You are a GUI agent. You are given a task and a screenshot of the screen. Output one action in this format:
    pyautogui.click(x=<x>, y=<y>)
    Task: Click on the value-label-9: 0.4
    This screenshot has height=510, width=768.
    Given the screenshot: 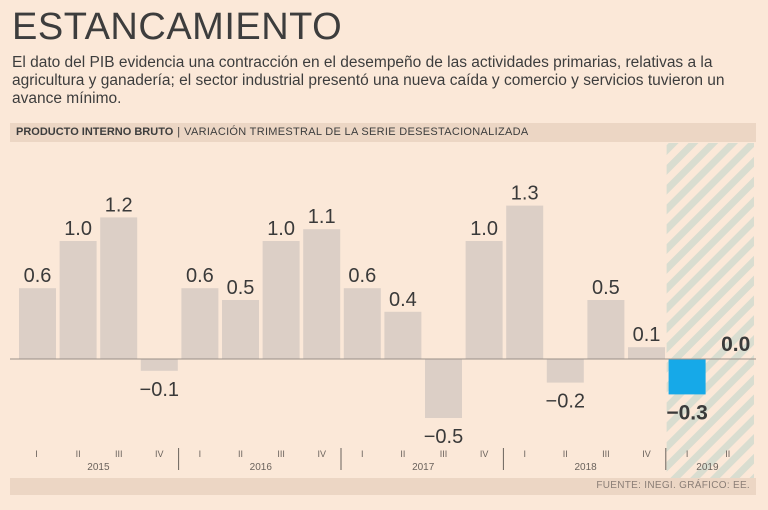 What is the action you would take?
    pyautogui.click(x=403, y=300)
    